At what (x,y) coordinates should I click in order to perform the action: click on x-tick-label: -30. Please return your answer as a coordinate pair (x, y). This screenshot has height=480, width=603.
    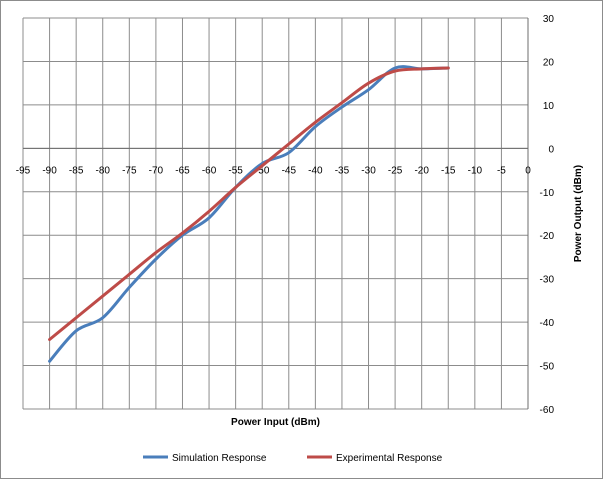
    Looking at the image, I should click on (368, 170).